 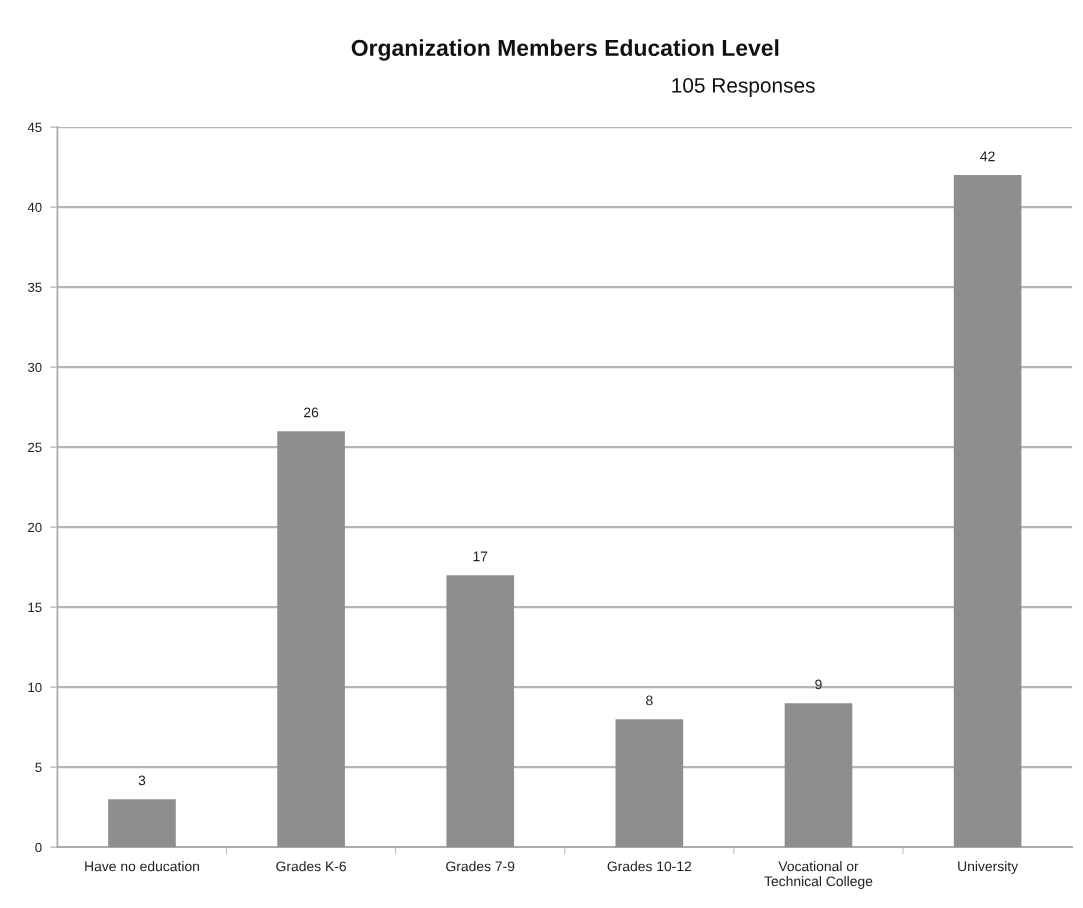 What do you see at coordinates (987, 156) in the screenshot?
I see `data-label: 42` at bounding box center [987, 156].